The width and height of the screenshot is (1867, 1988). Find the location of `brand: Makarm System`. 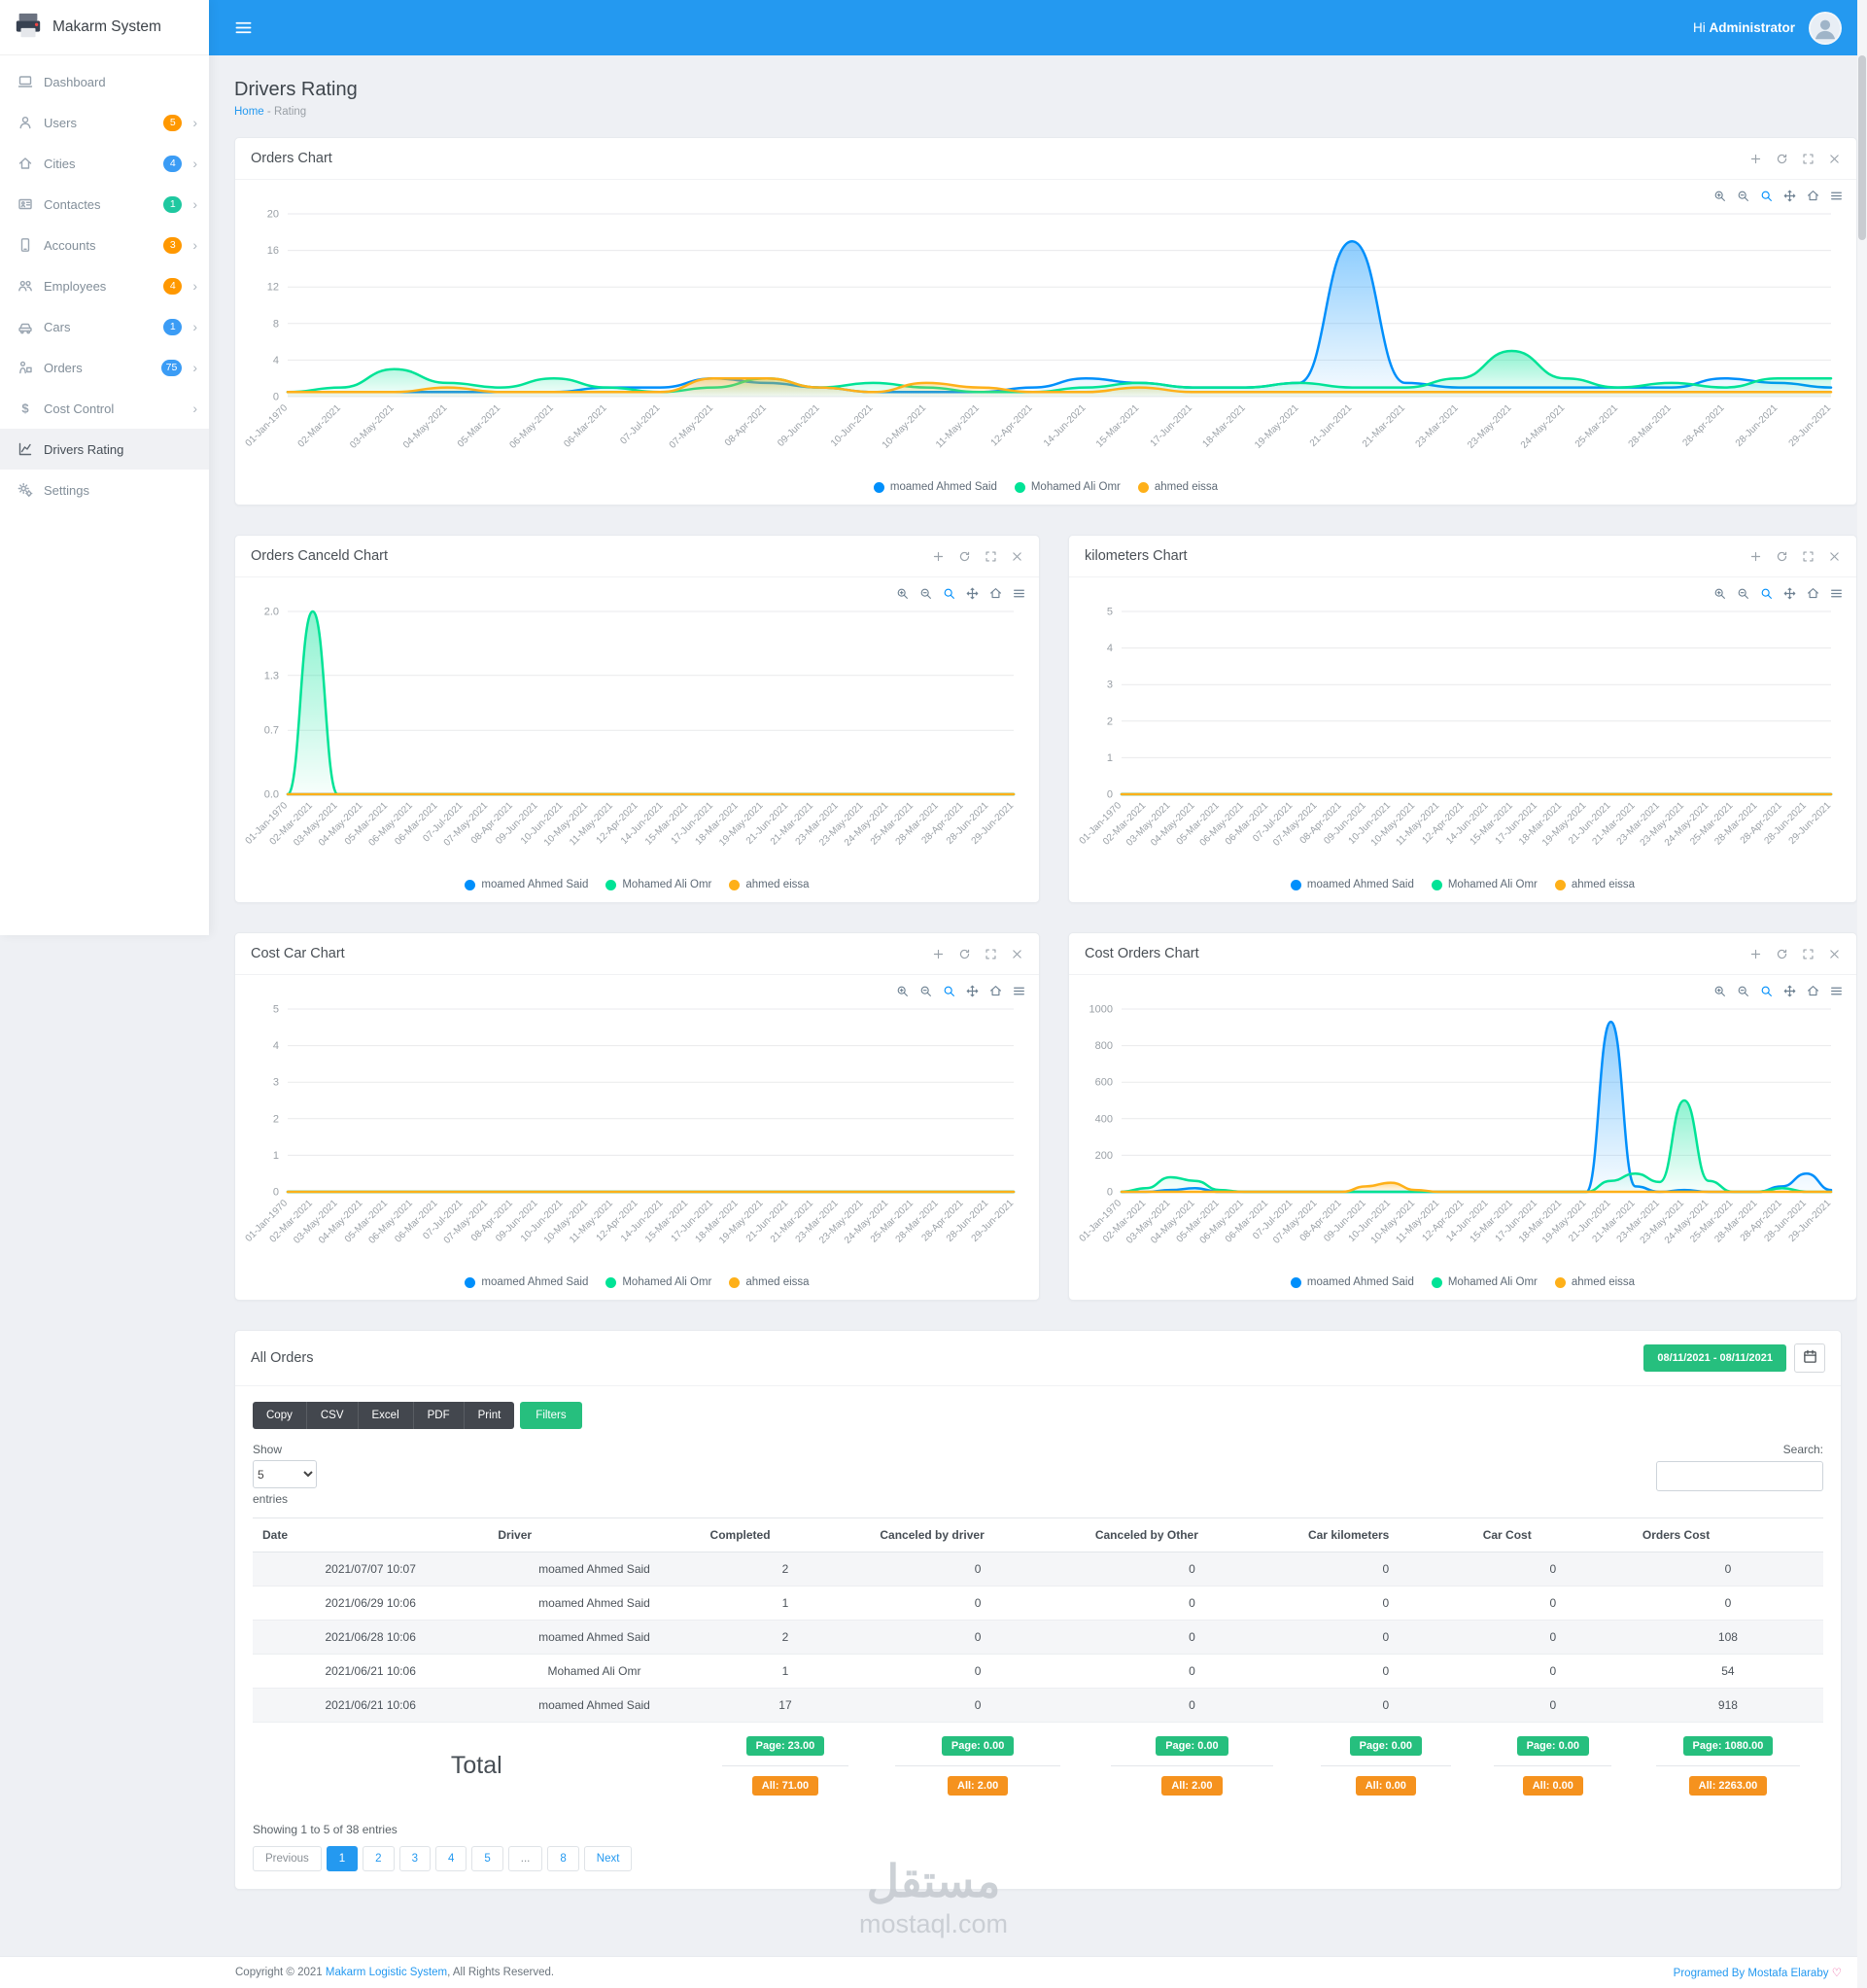

brand: Makarm System is located at coordinates (104, 28).